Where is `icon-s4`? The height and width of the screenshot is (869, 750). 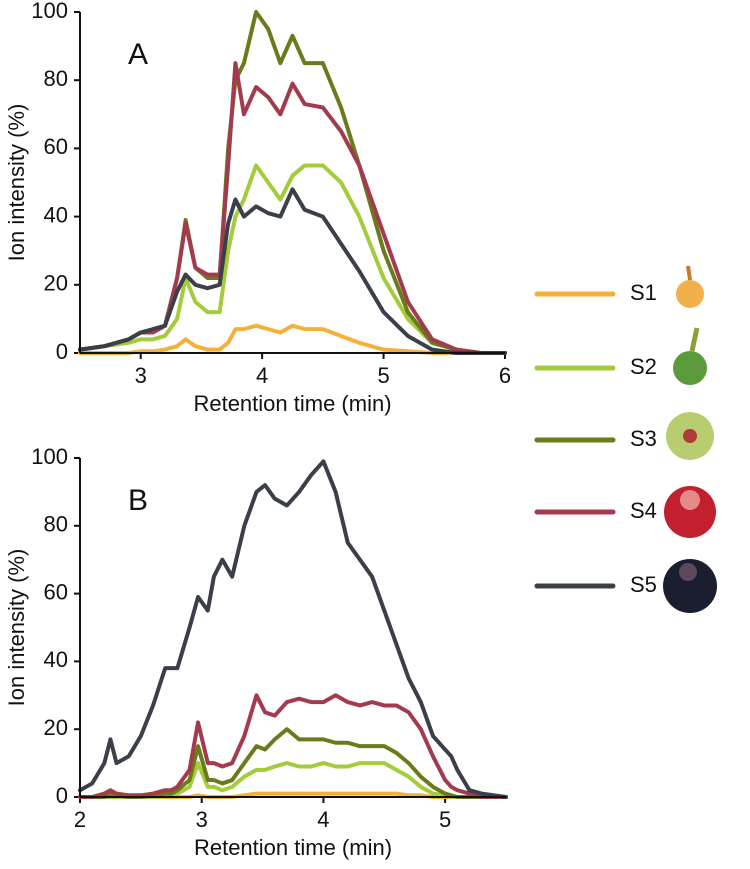
icon-s4 is located at coordinates (690, 512).